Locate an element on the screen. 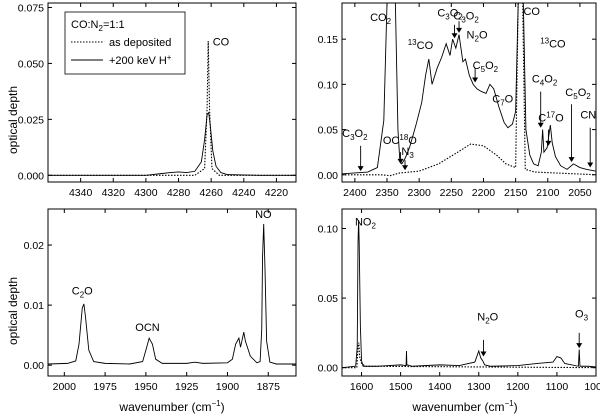 The height and width of the screenshot is (416, 600). x-tick-label: 4240 is located at coordinates (244, 193).